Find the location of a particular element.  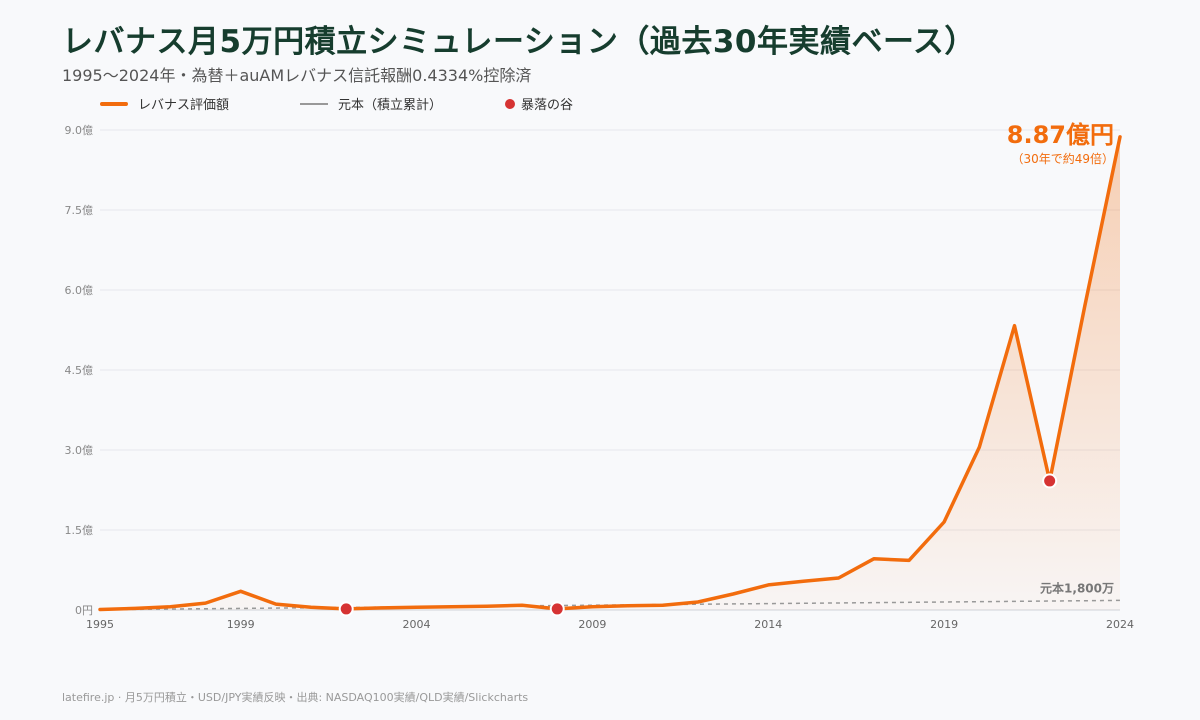

legend-item-valuation: レバナス評価額 is located at coordinates (164, 103).